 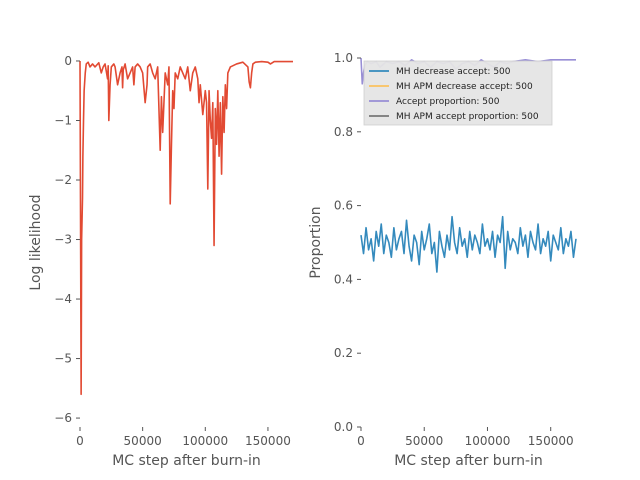 I want to click on y-tick-label: 0.8, so click(x=343, y=132).